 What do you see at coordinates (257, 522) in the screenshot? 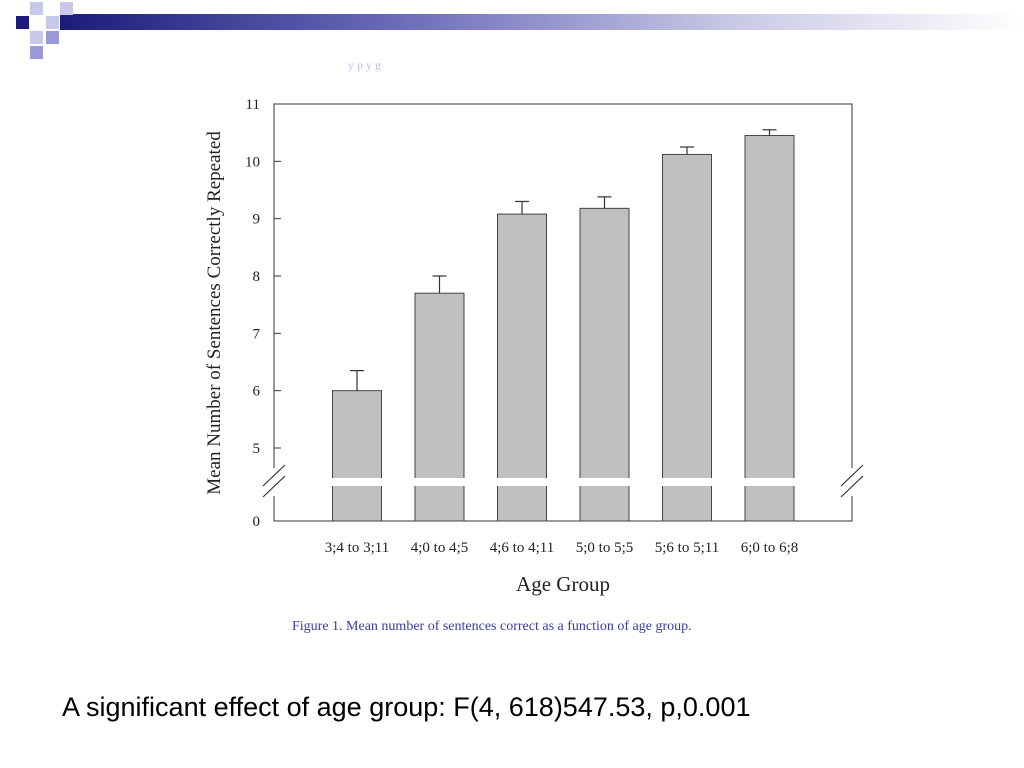
I see `y-tick-label: 0` at bounding box center [257, 522].